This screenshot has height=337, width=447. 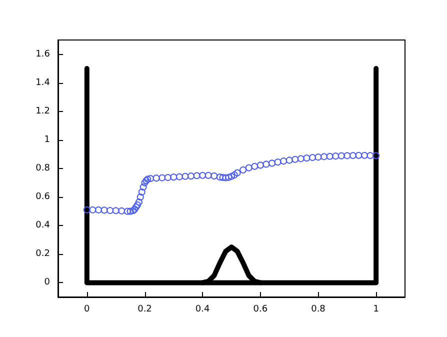 I want to click on x-tick-label: 1, so click(x=376, y=309).